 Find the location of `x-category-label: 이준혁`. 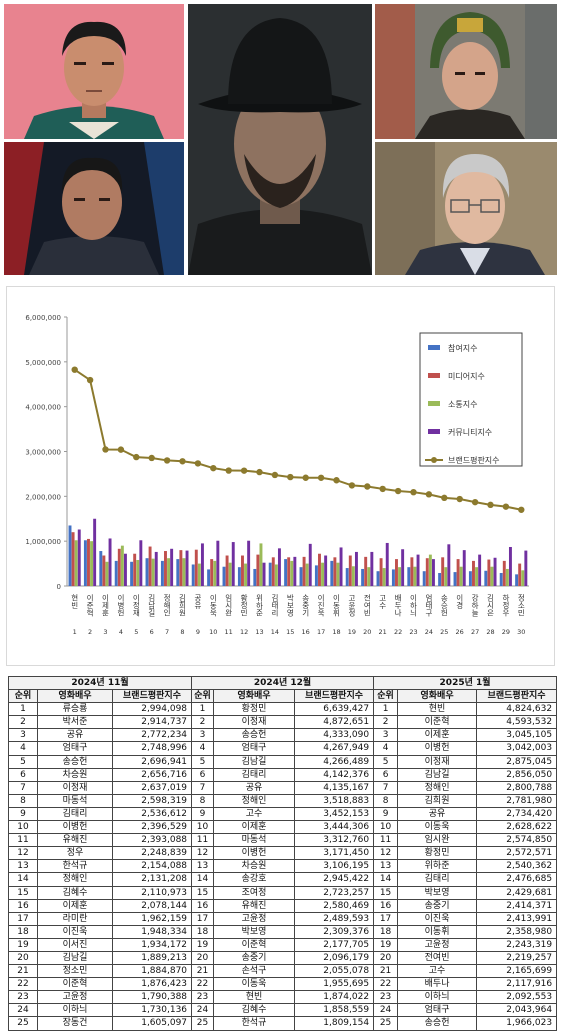

x-category-label: 이준혁 is located at coordinates (90, 605).